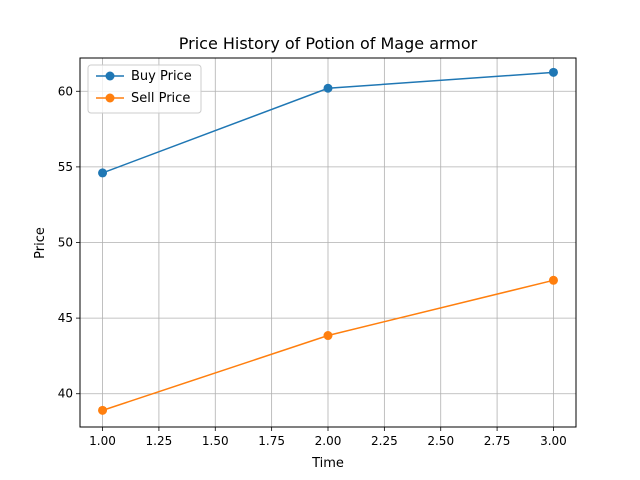 Image resolution: width=640 pixels, height=480 pixels. Describe the element at coordinates (110, 98) in the screenshot. I see `legend-marker-sell` at that location.